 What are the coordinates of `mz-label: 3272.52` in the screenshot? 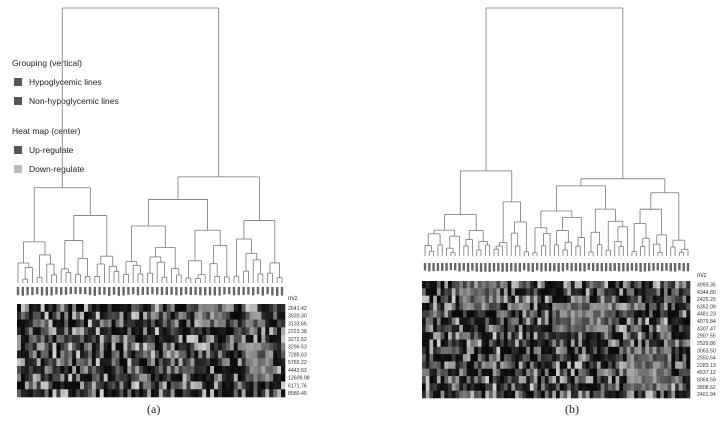 It's located at (297, 340).